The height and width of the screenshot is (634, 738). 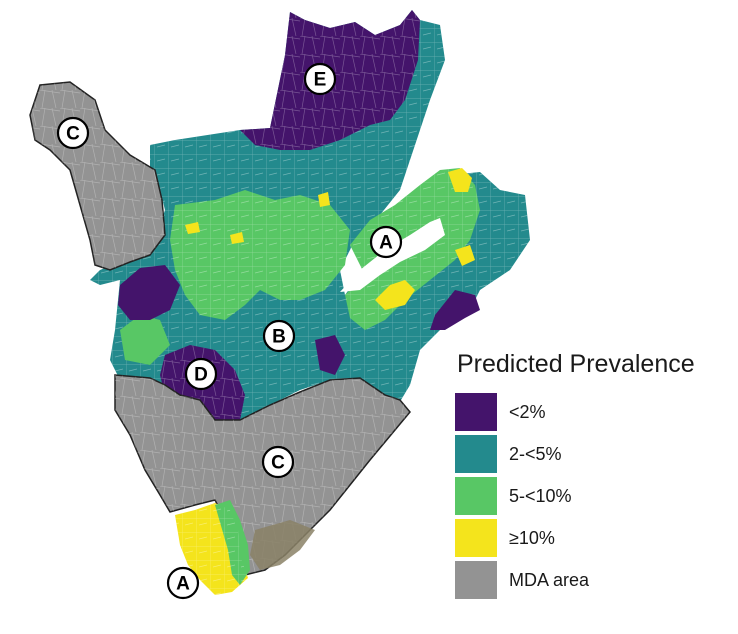 I want to click on region-marker-c-south: C, so click(x=278, y=462).